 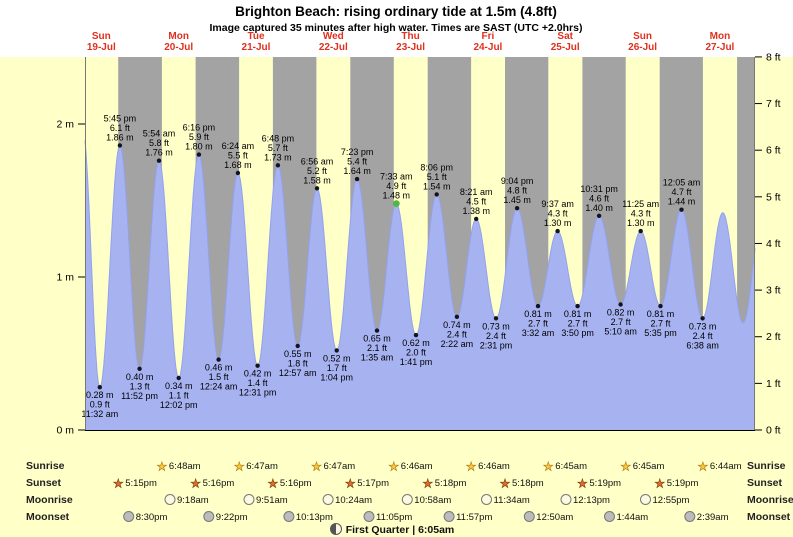 I want to click on astro-event-time: 8:30pm, so click(x=152, y=517).